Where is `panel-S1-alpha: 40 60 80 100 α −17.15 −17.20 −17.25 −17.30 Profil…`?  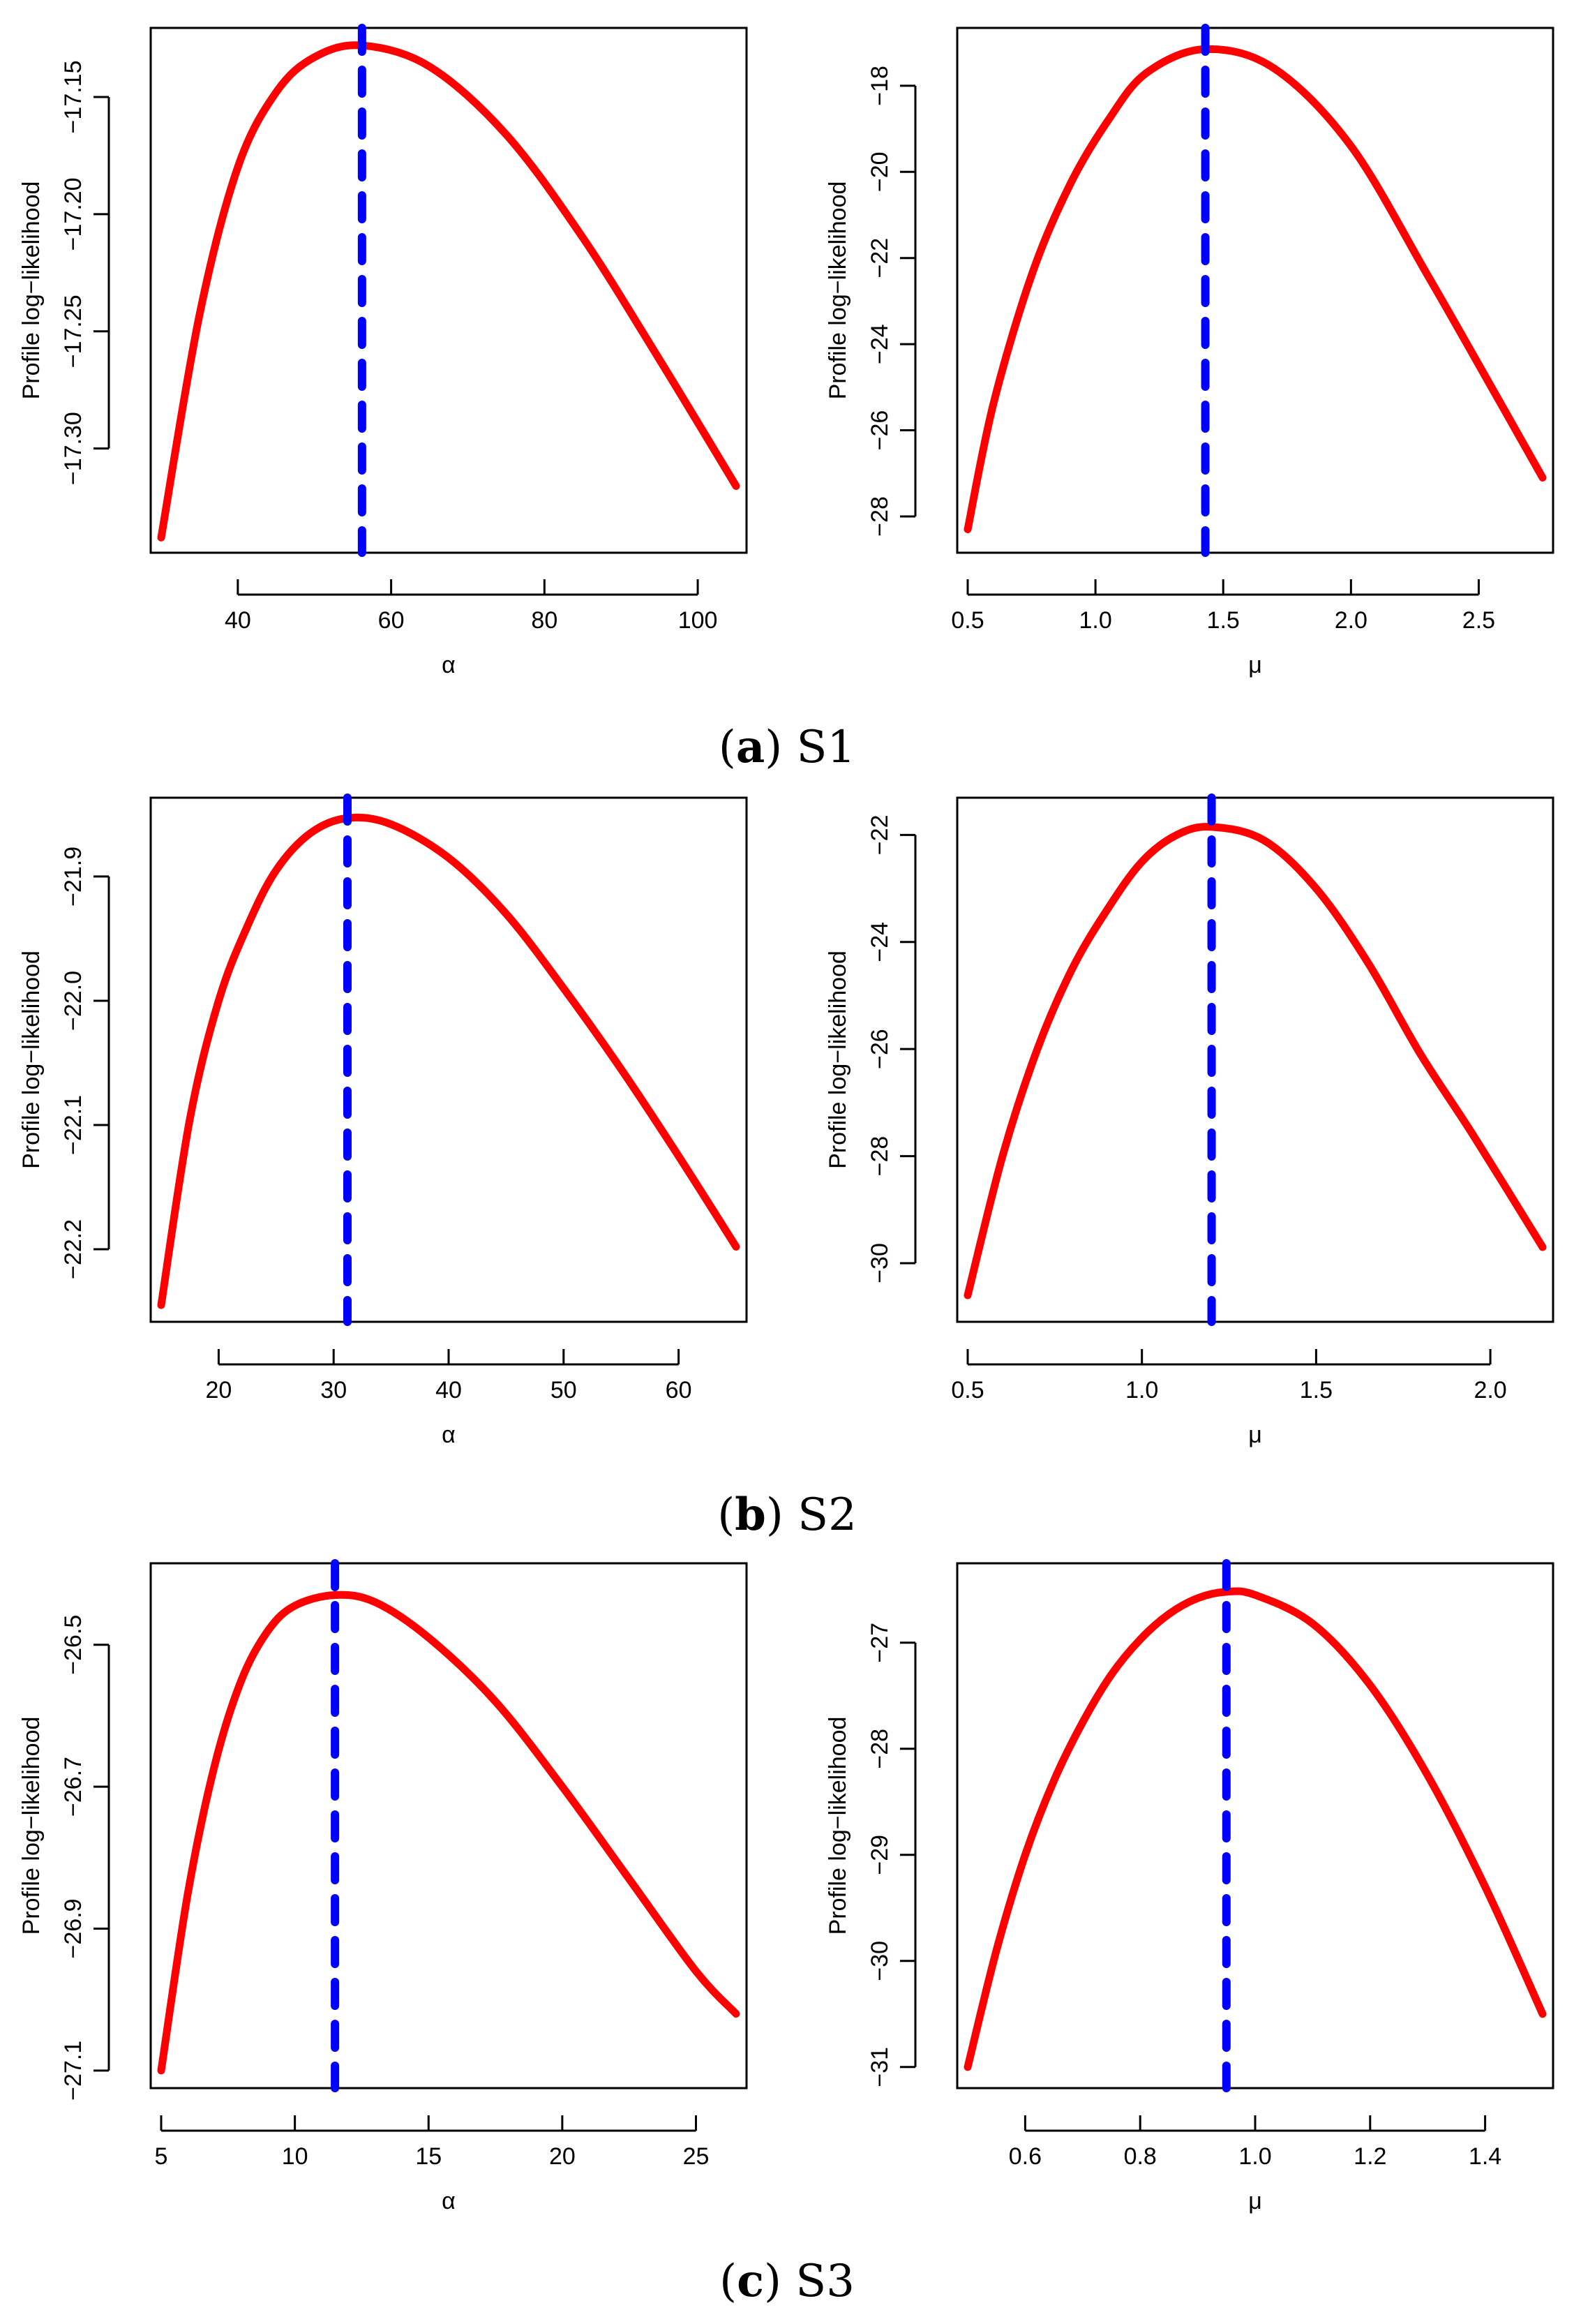
panel-S1-alpha: 40 60 80 100 α −17.15 −17.20 −17.25 −17.30 Profil… is located at coordinates (383, 351).